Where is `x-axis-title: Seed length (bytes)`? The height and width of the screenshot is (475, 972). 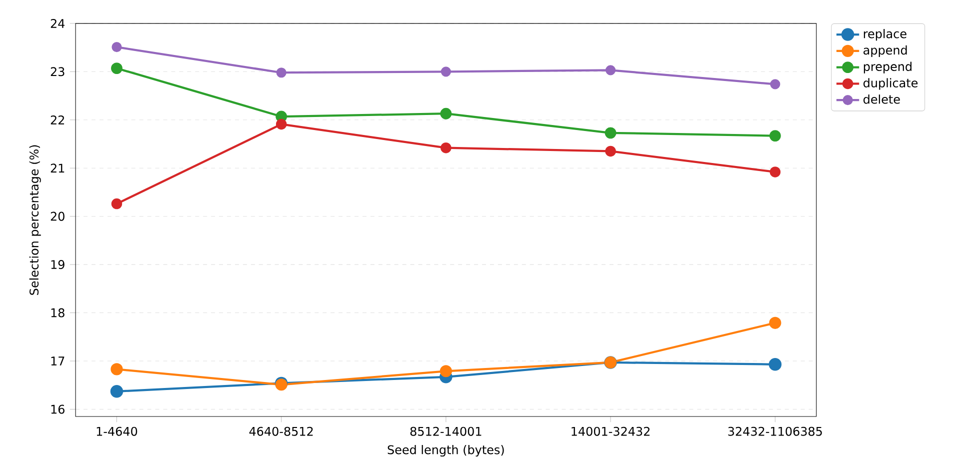
x-axis-title: Seed length (bytes) is located at coordinates (446, 450).